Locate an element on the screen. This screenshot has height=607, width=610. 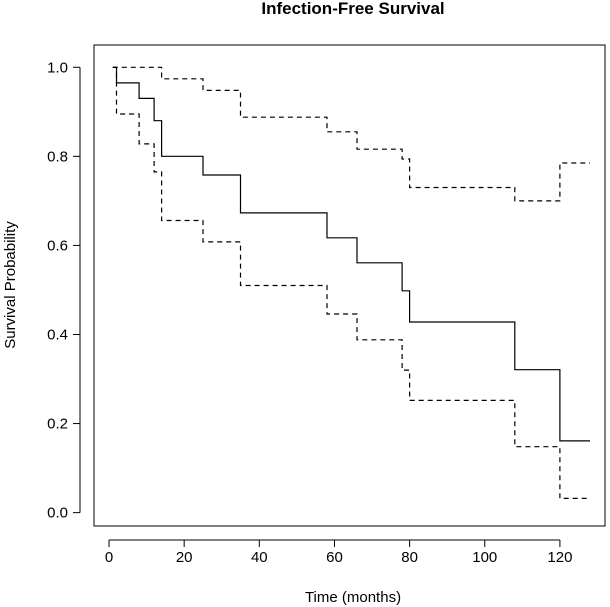
y-tick-label: 1.0 is located at coordinates (57, 67).